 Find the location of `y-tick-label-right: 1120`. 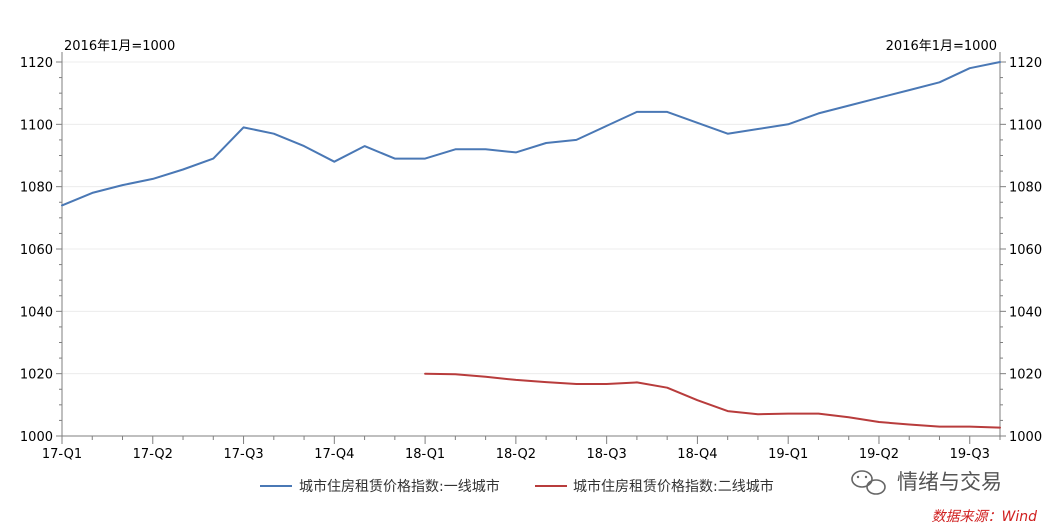

y-tick-label-right: 1120 is located at coordinates (1025, 63).